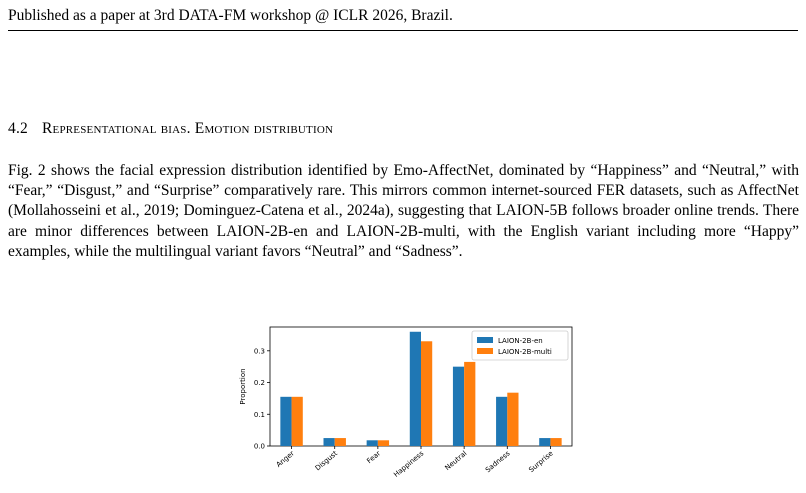 This screenshot has height=493, width=806. I want to click on legend-label: LAION-2B-multi, so click(525, 352).